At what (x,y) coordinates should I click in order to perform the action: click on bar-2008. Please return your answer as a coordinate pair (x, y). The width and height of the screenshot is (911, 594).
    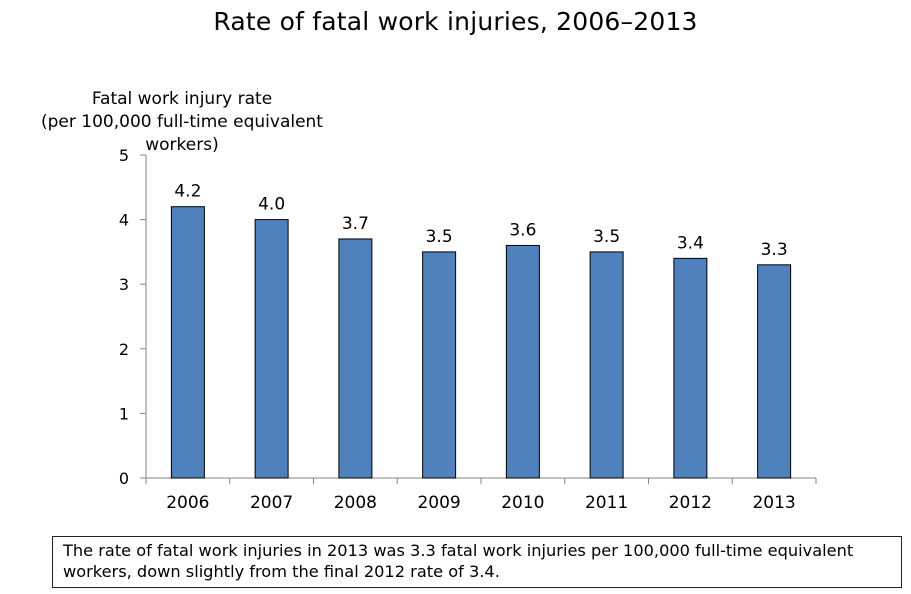
    Looking at the image, I should click on (355, 358).